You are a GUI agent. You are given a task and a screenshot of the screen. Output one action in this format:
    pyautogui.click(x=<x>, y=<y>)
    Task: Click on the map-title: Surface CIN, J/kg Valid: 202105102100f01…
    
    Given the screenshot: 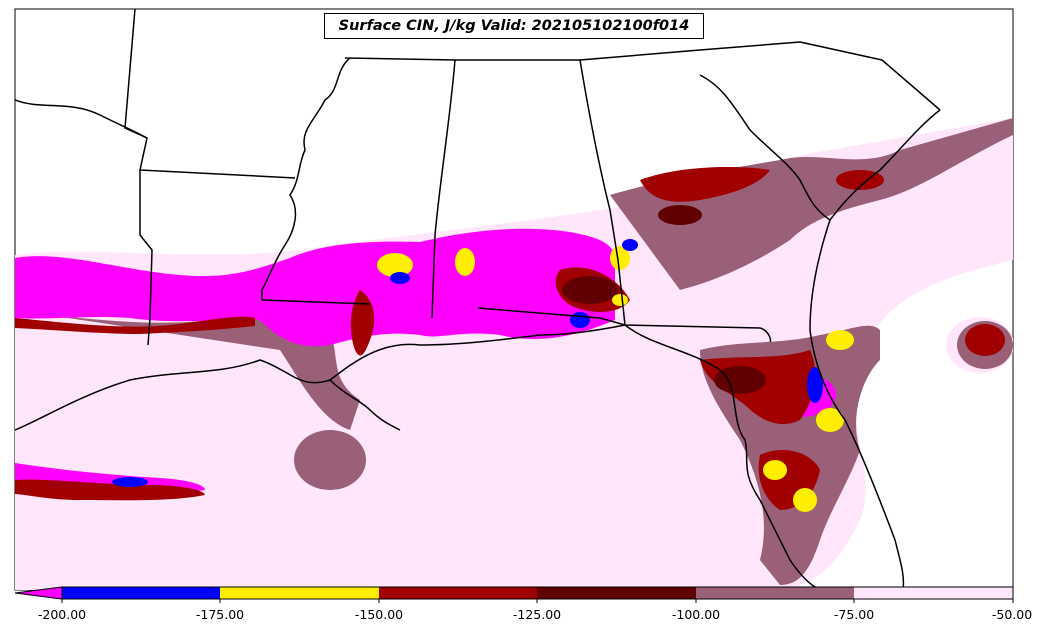 What is the action you would take?
    pyautogui.click(x=514, y=26)
    